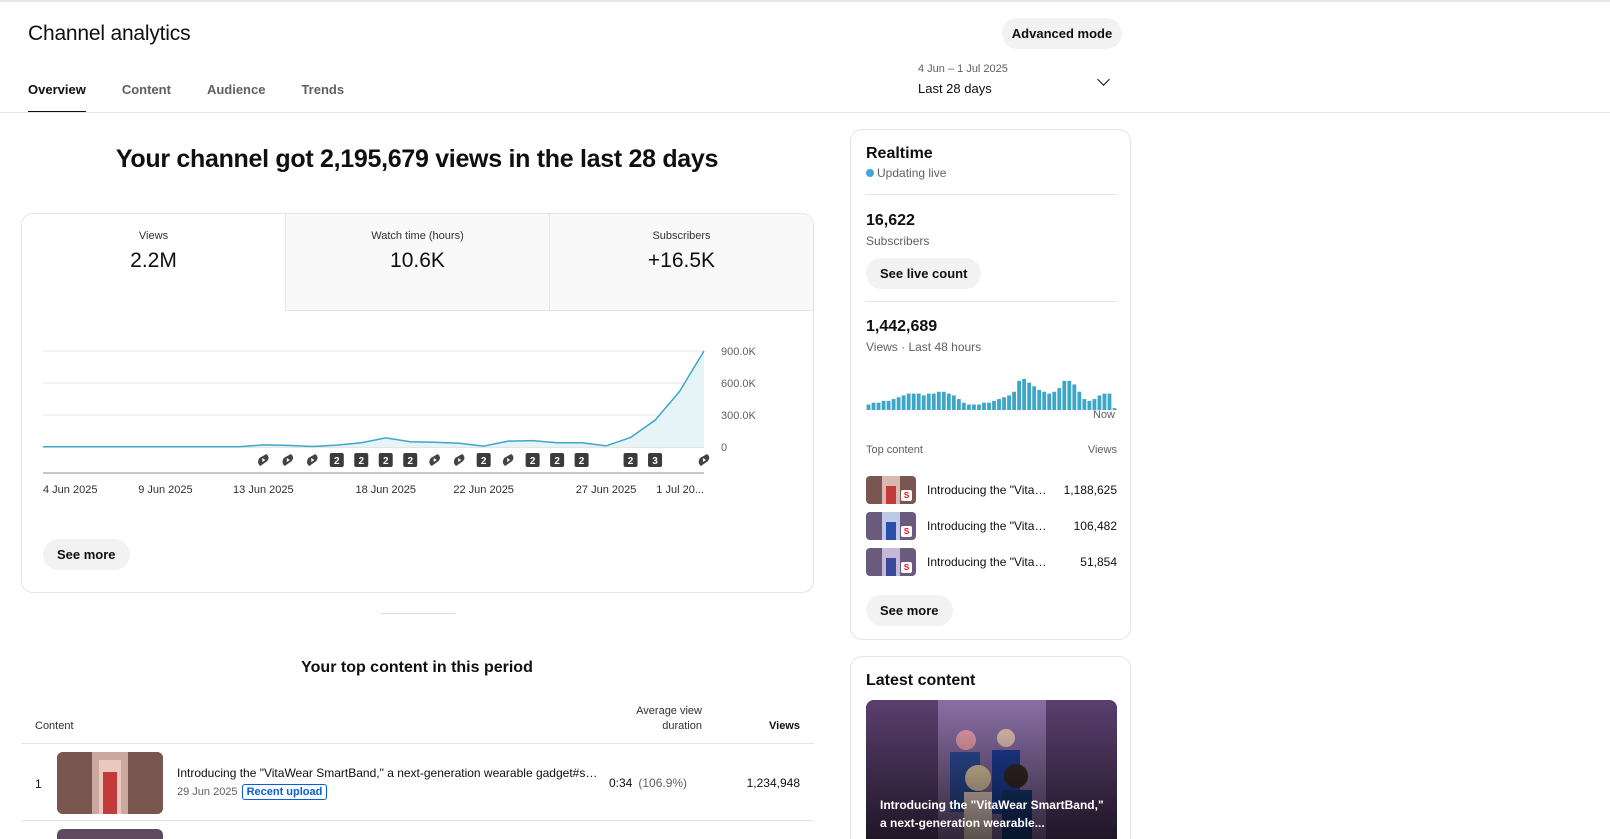  I want to click on column-avg-view-duration: Average view duration, so click(669, 718).